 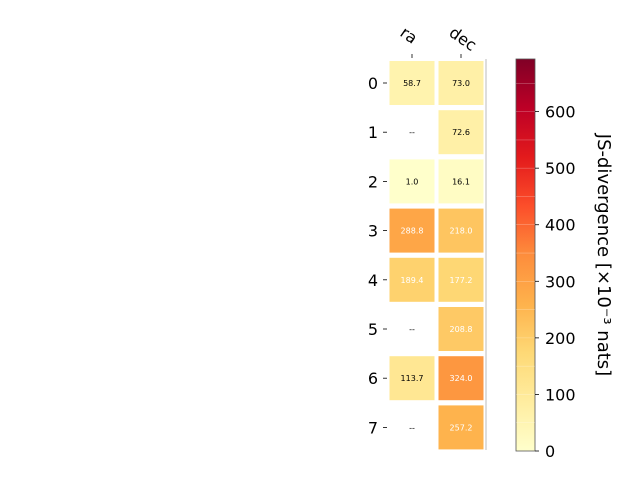 I want to click on cell-1-dec, so click(x=461, y=132).